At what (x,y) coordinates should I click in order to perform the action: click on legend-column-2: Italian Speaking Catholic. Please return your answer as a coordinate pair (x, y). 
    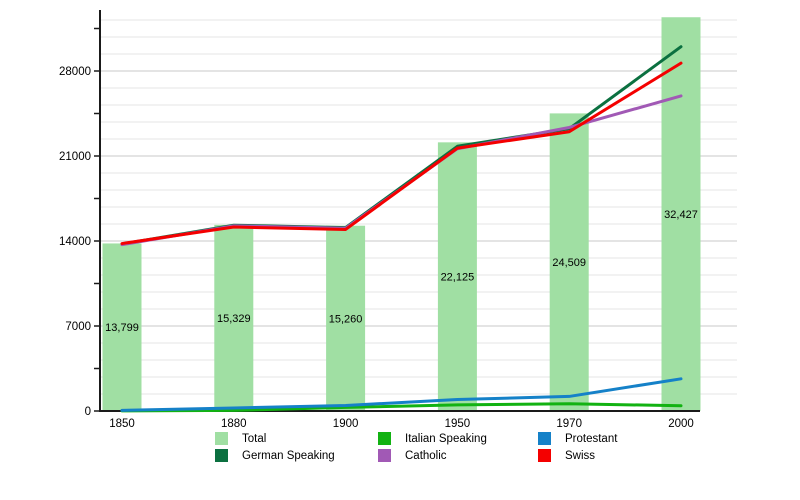
    Looking at the image, I should click on (432, 447).